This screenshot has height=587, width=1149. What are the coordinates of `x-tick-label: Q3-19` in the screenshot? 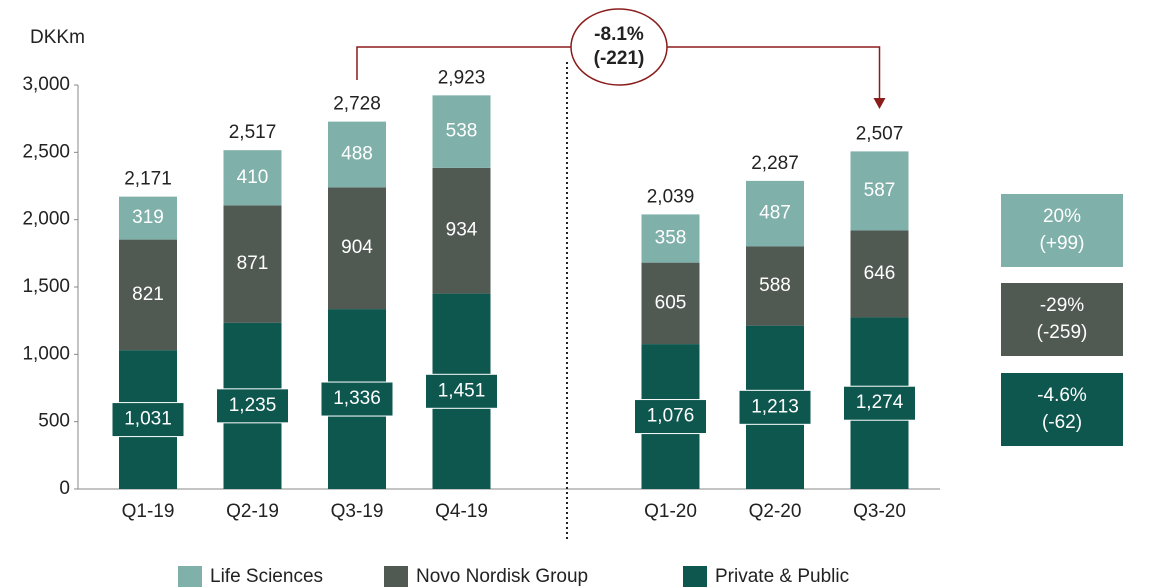 It's located at (357, 511).